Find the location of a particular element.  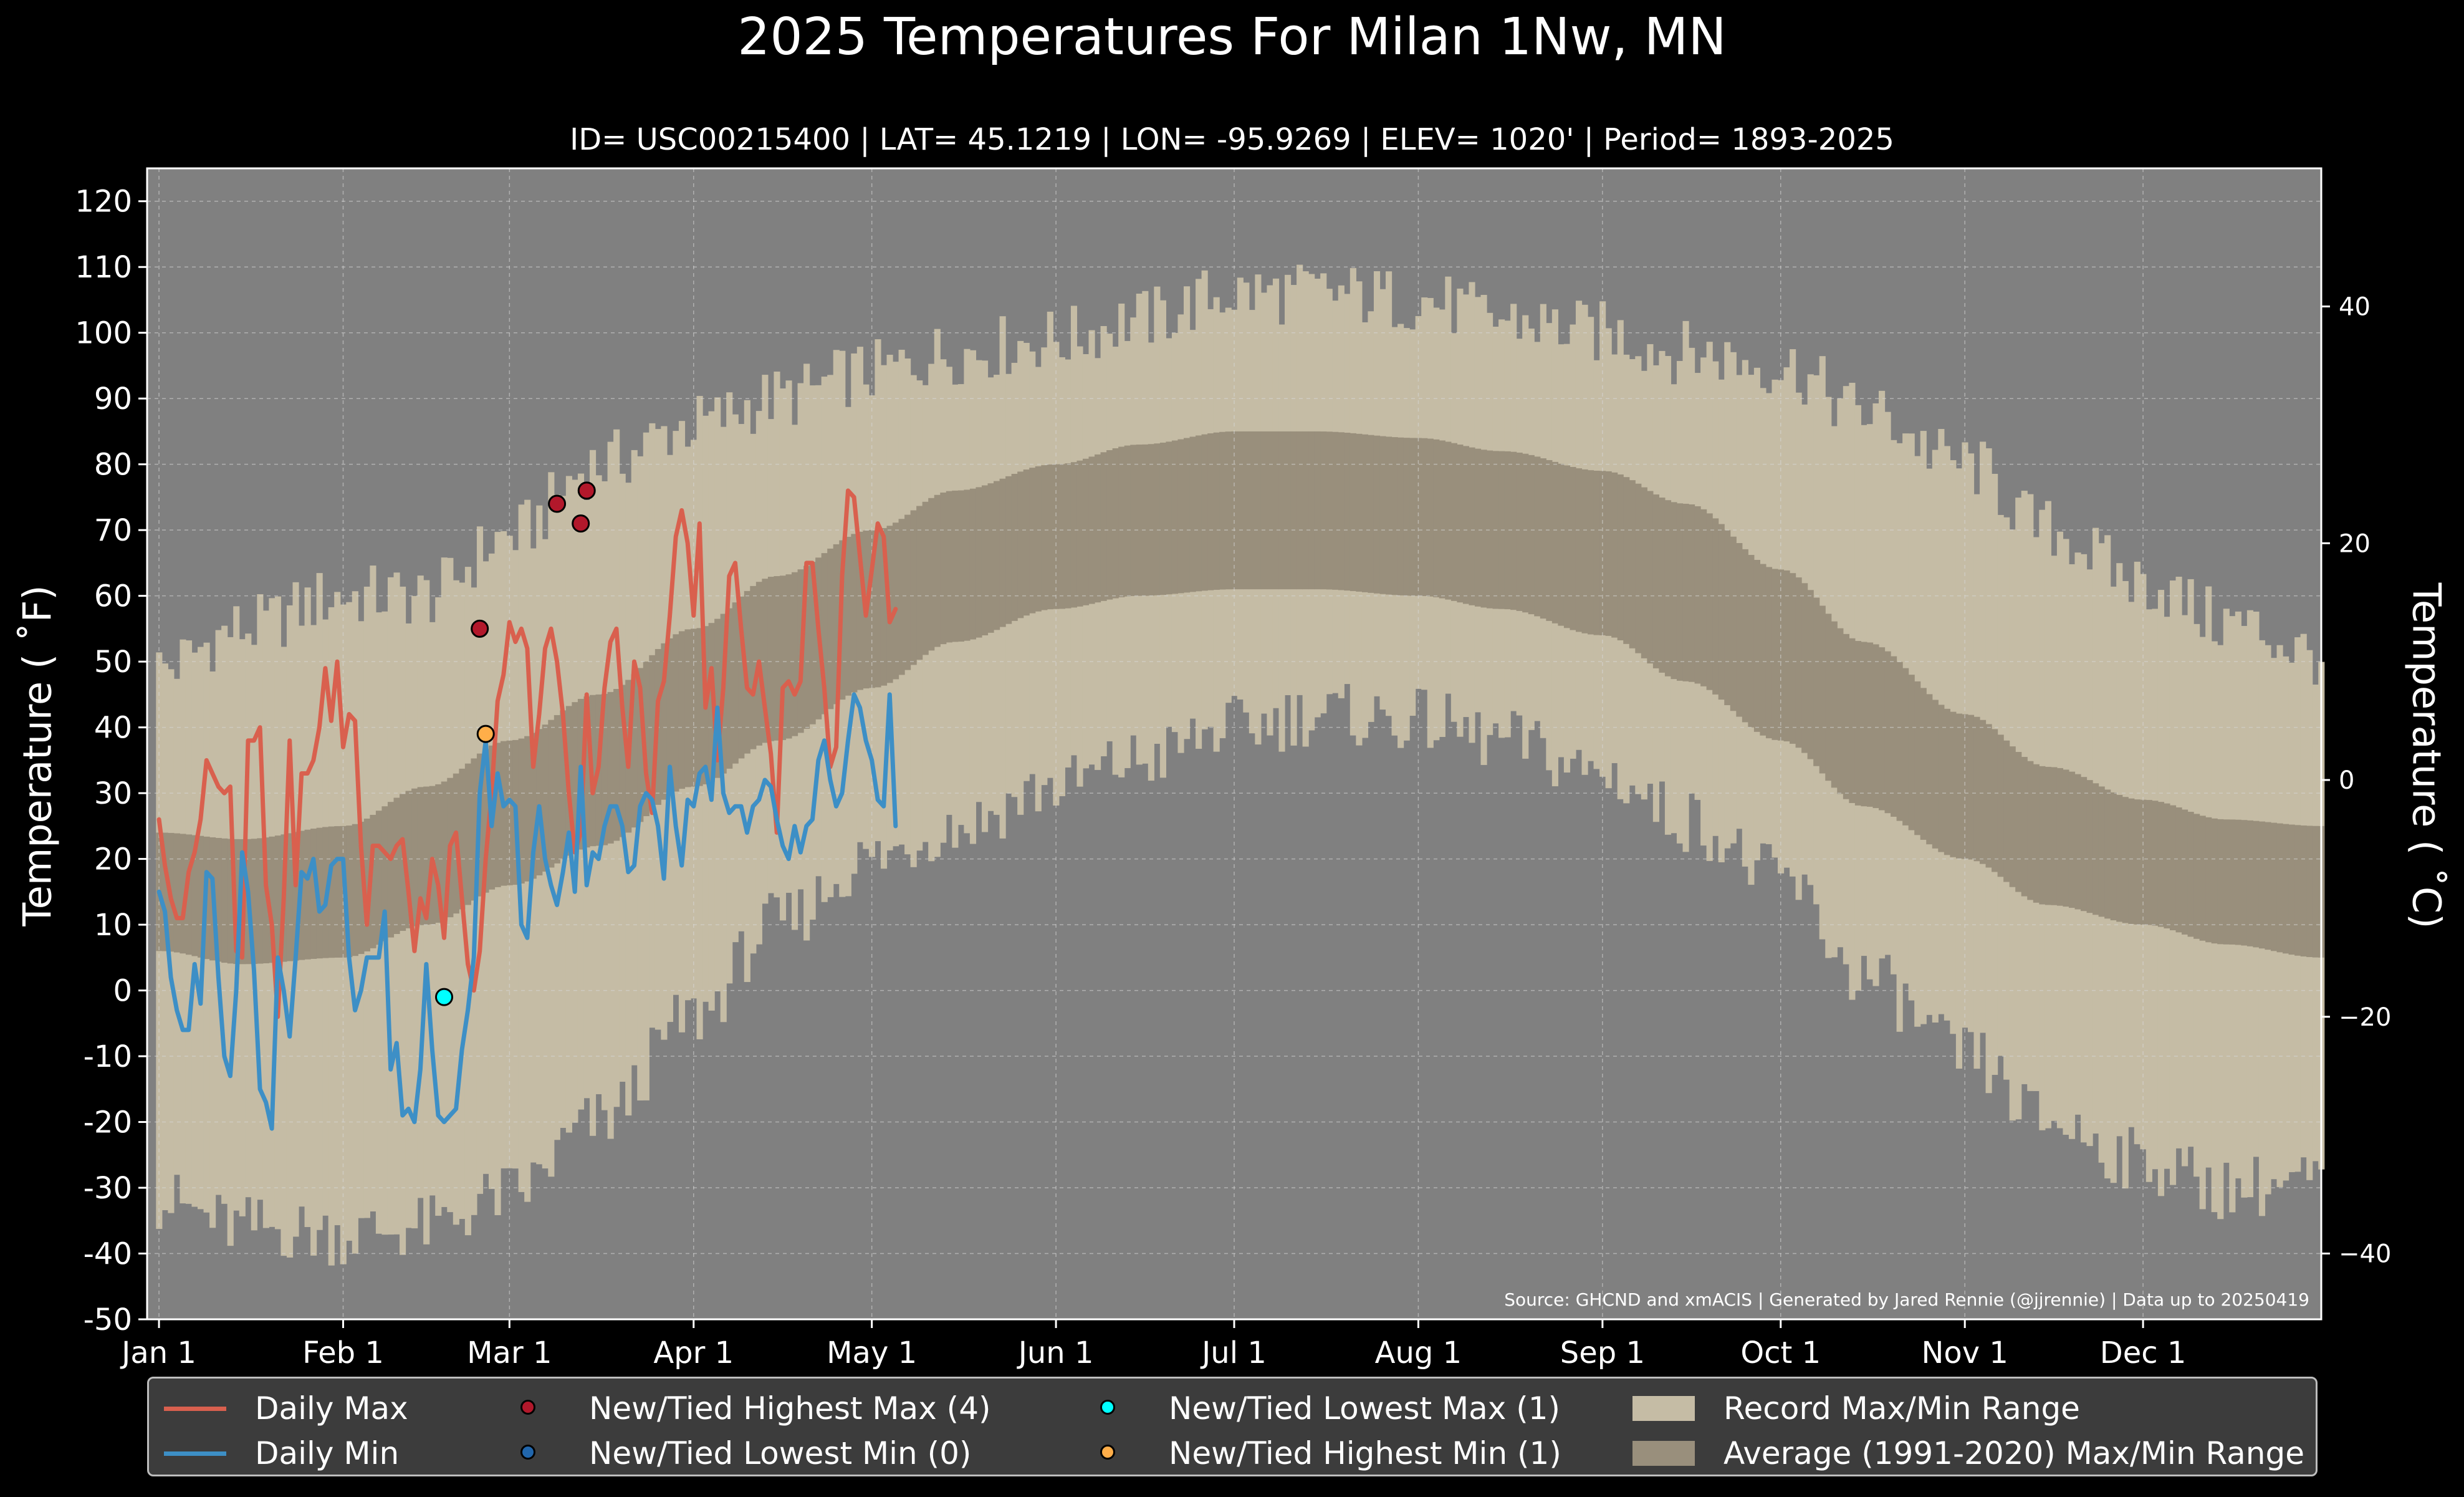

x-tick-label: May 1 is located at coordinates (872, 1353).